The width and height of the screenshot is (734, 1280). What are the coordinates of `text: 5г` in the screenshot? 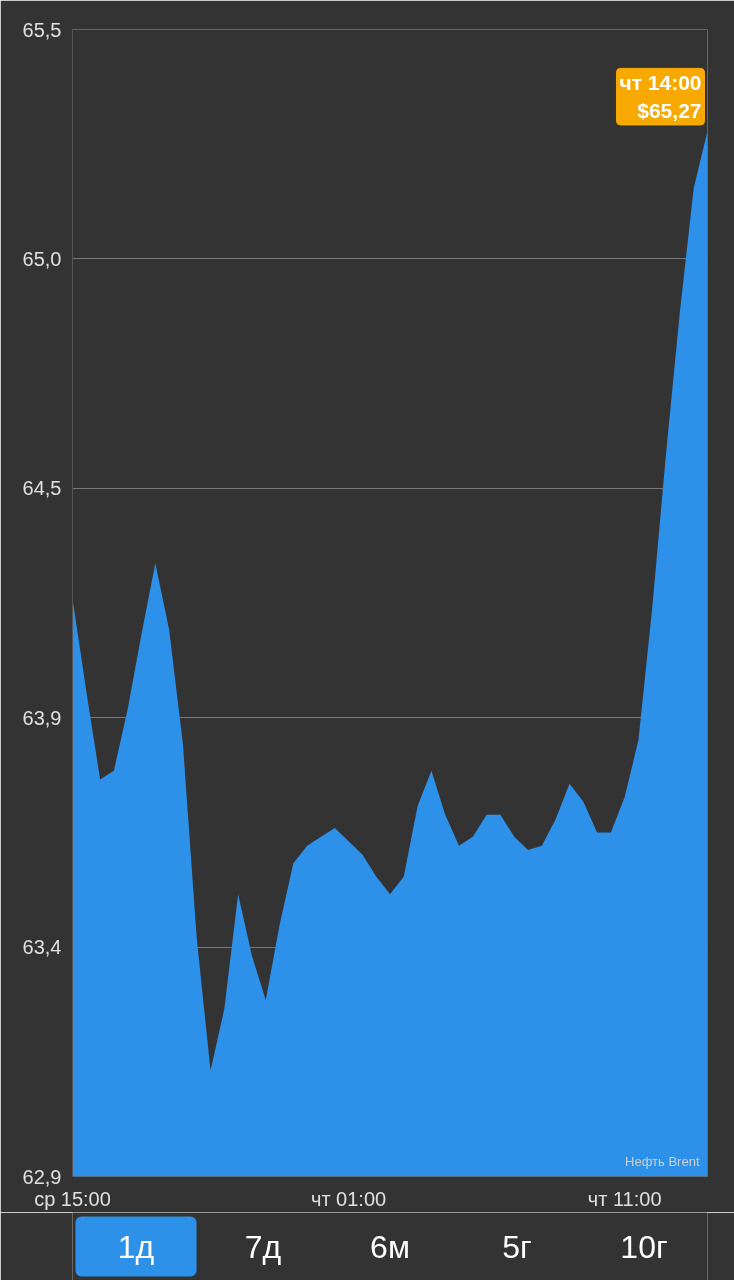 It's located at (517, 1246).